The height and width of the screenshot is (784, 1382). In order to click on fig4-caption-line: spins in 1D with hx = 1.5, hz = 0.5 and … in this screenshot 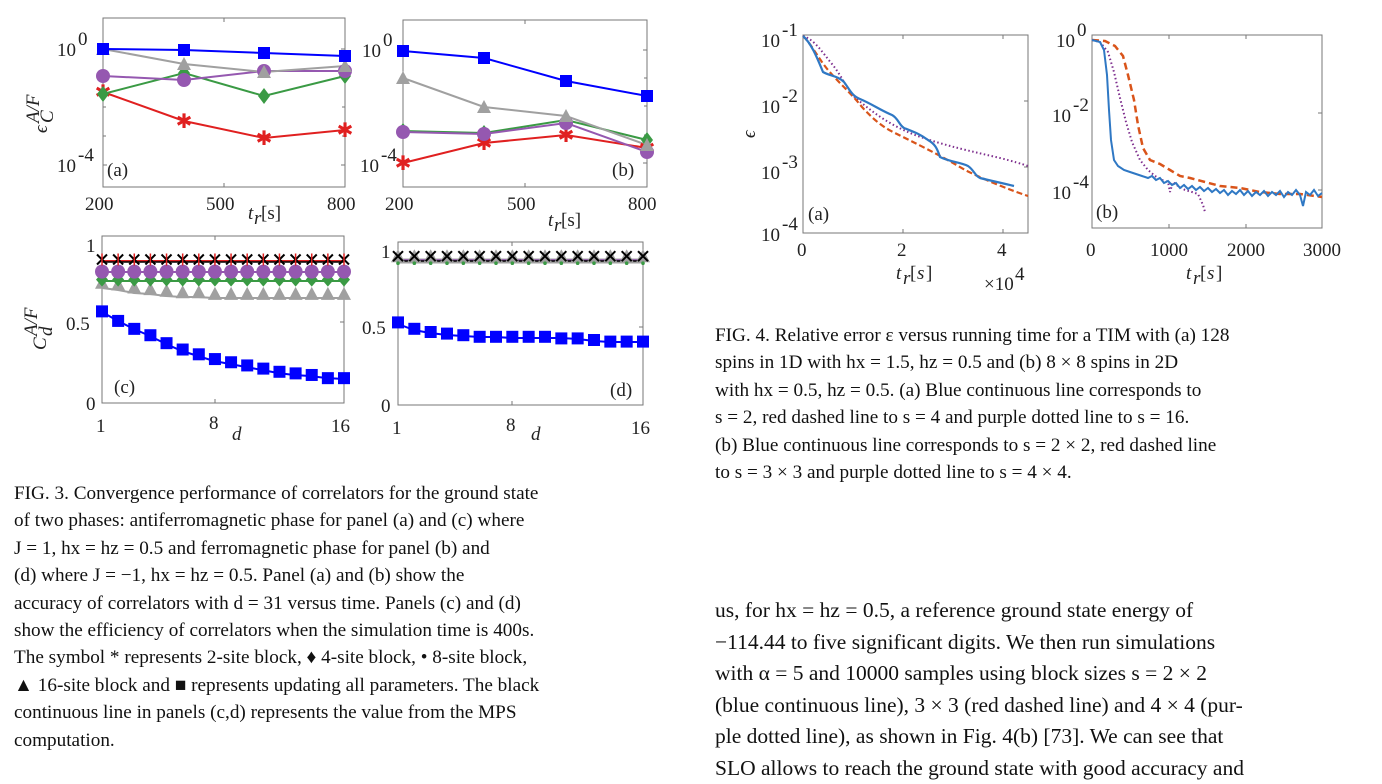, I will do `click(1041, 362)`.